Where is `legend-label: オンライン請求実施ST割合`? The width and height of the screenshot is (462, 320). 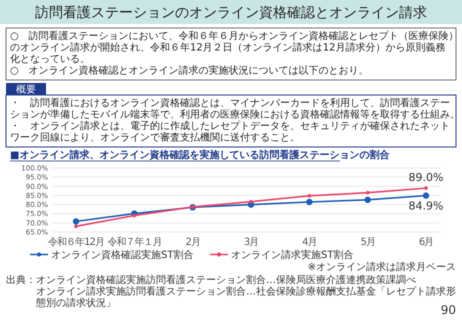
legend-label: オンライン請求実施ST割合 is located at coordinates (292, 255).